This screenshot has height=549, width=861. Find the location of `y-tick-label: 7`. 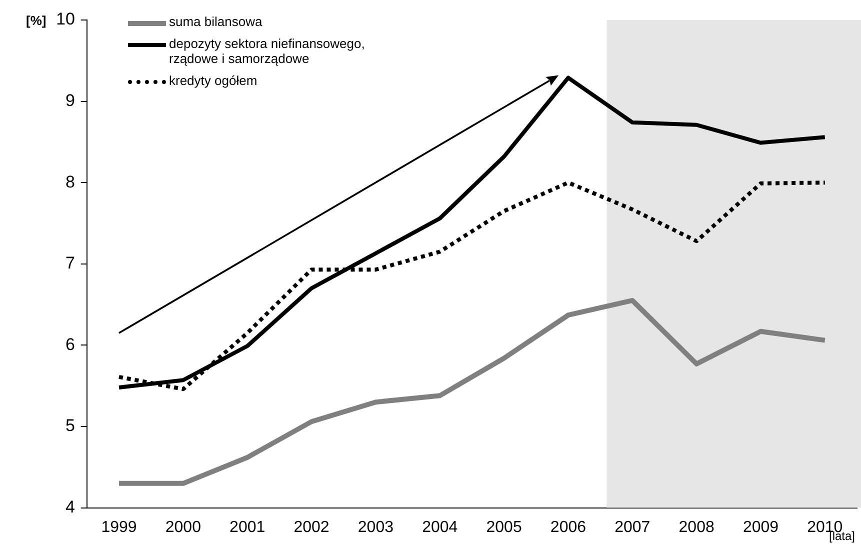

y-tick-label: 7 is located at coordinates (70, 263).